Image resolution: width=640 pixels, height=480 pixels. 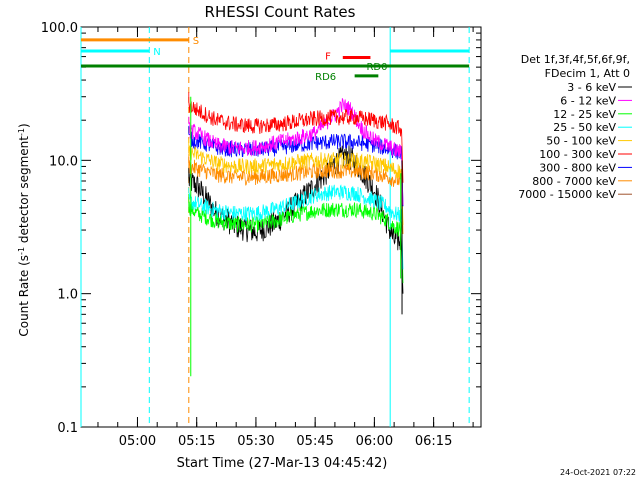 I want to click on series-line-6_12keV, so click(x=296, y=152).